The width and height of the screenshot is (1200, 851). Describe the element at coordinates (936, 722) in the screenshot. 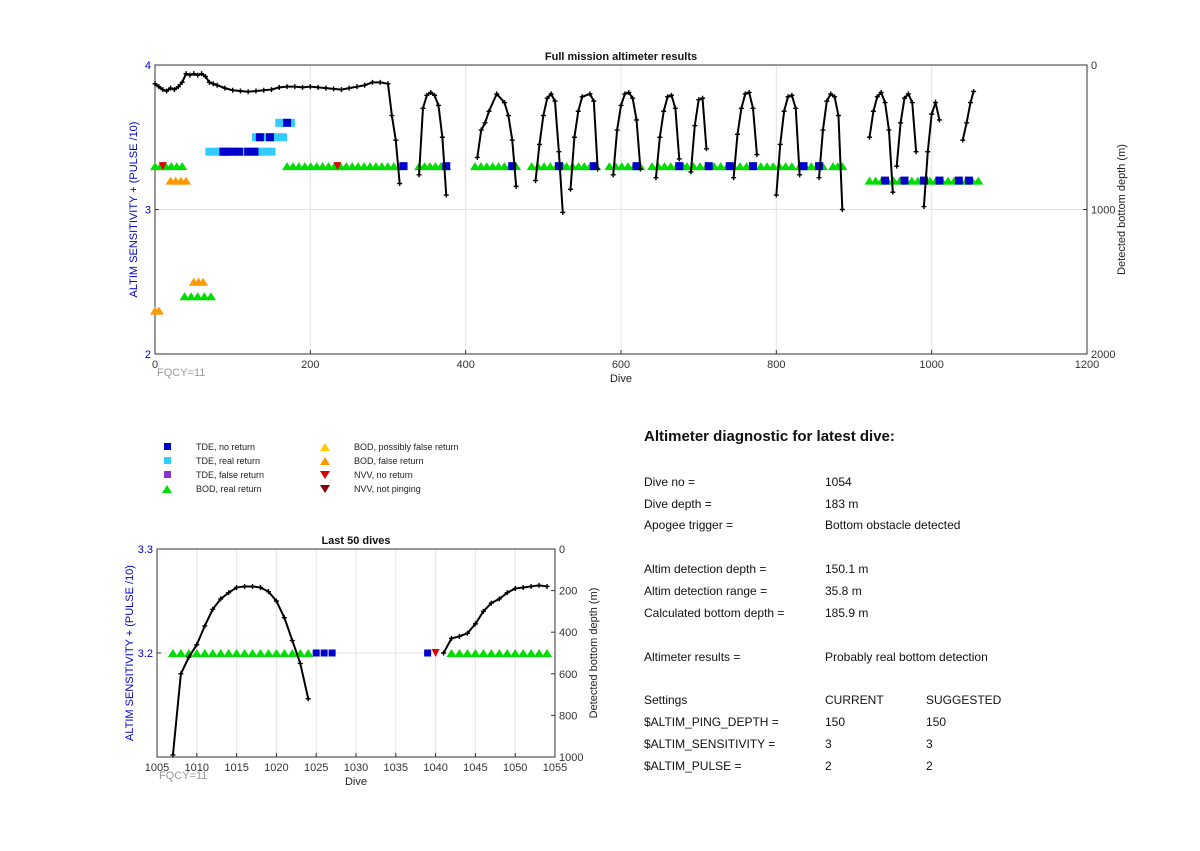

I see `settings-suggested: 150` at that location.